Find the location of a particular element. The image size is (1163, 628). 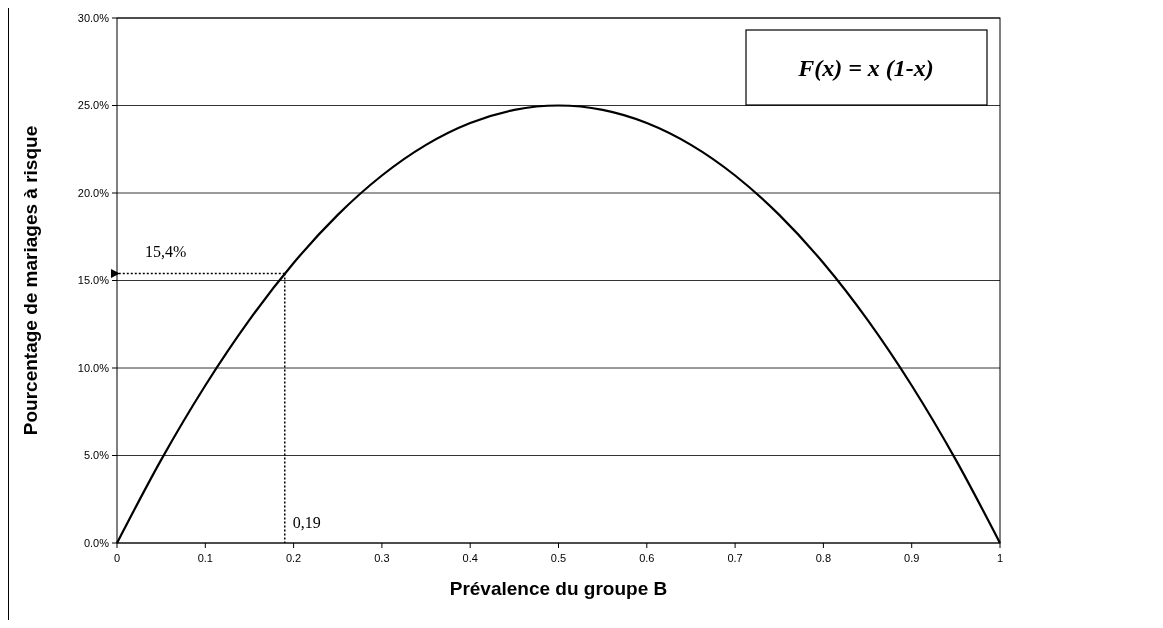

y-tick-label: 20.0% is located at coordinates (93, 192).